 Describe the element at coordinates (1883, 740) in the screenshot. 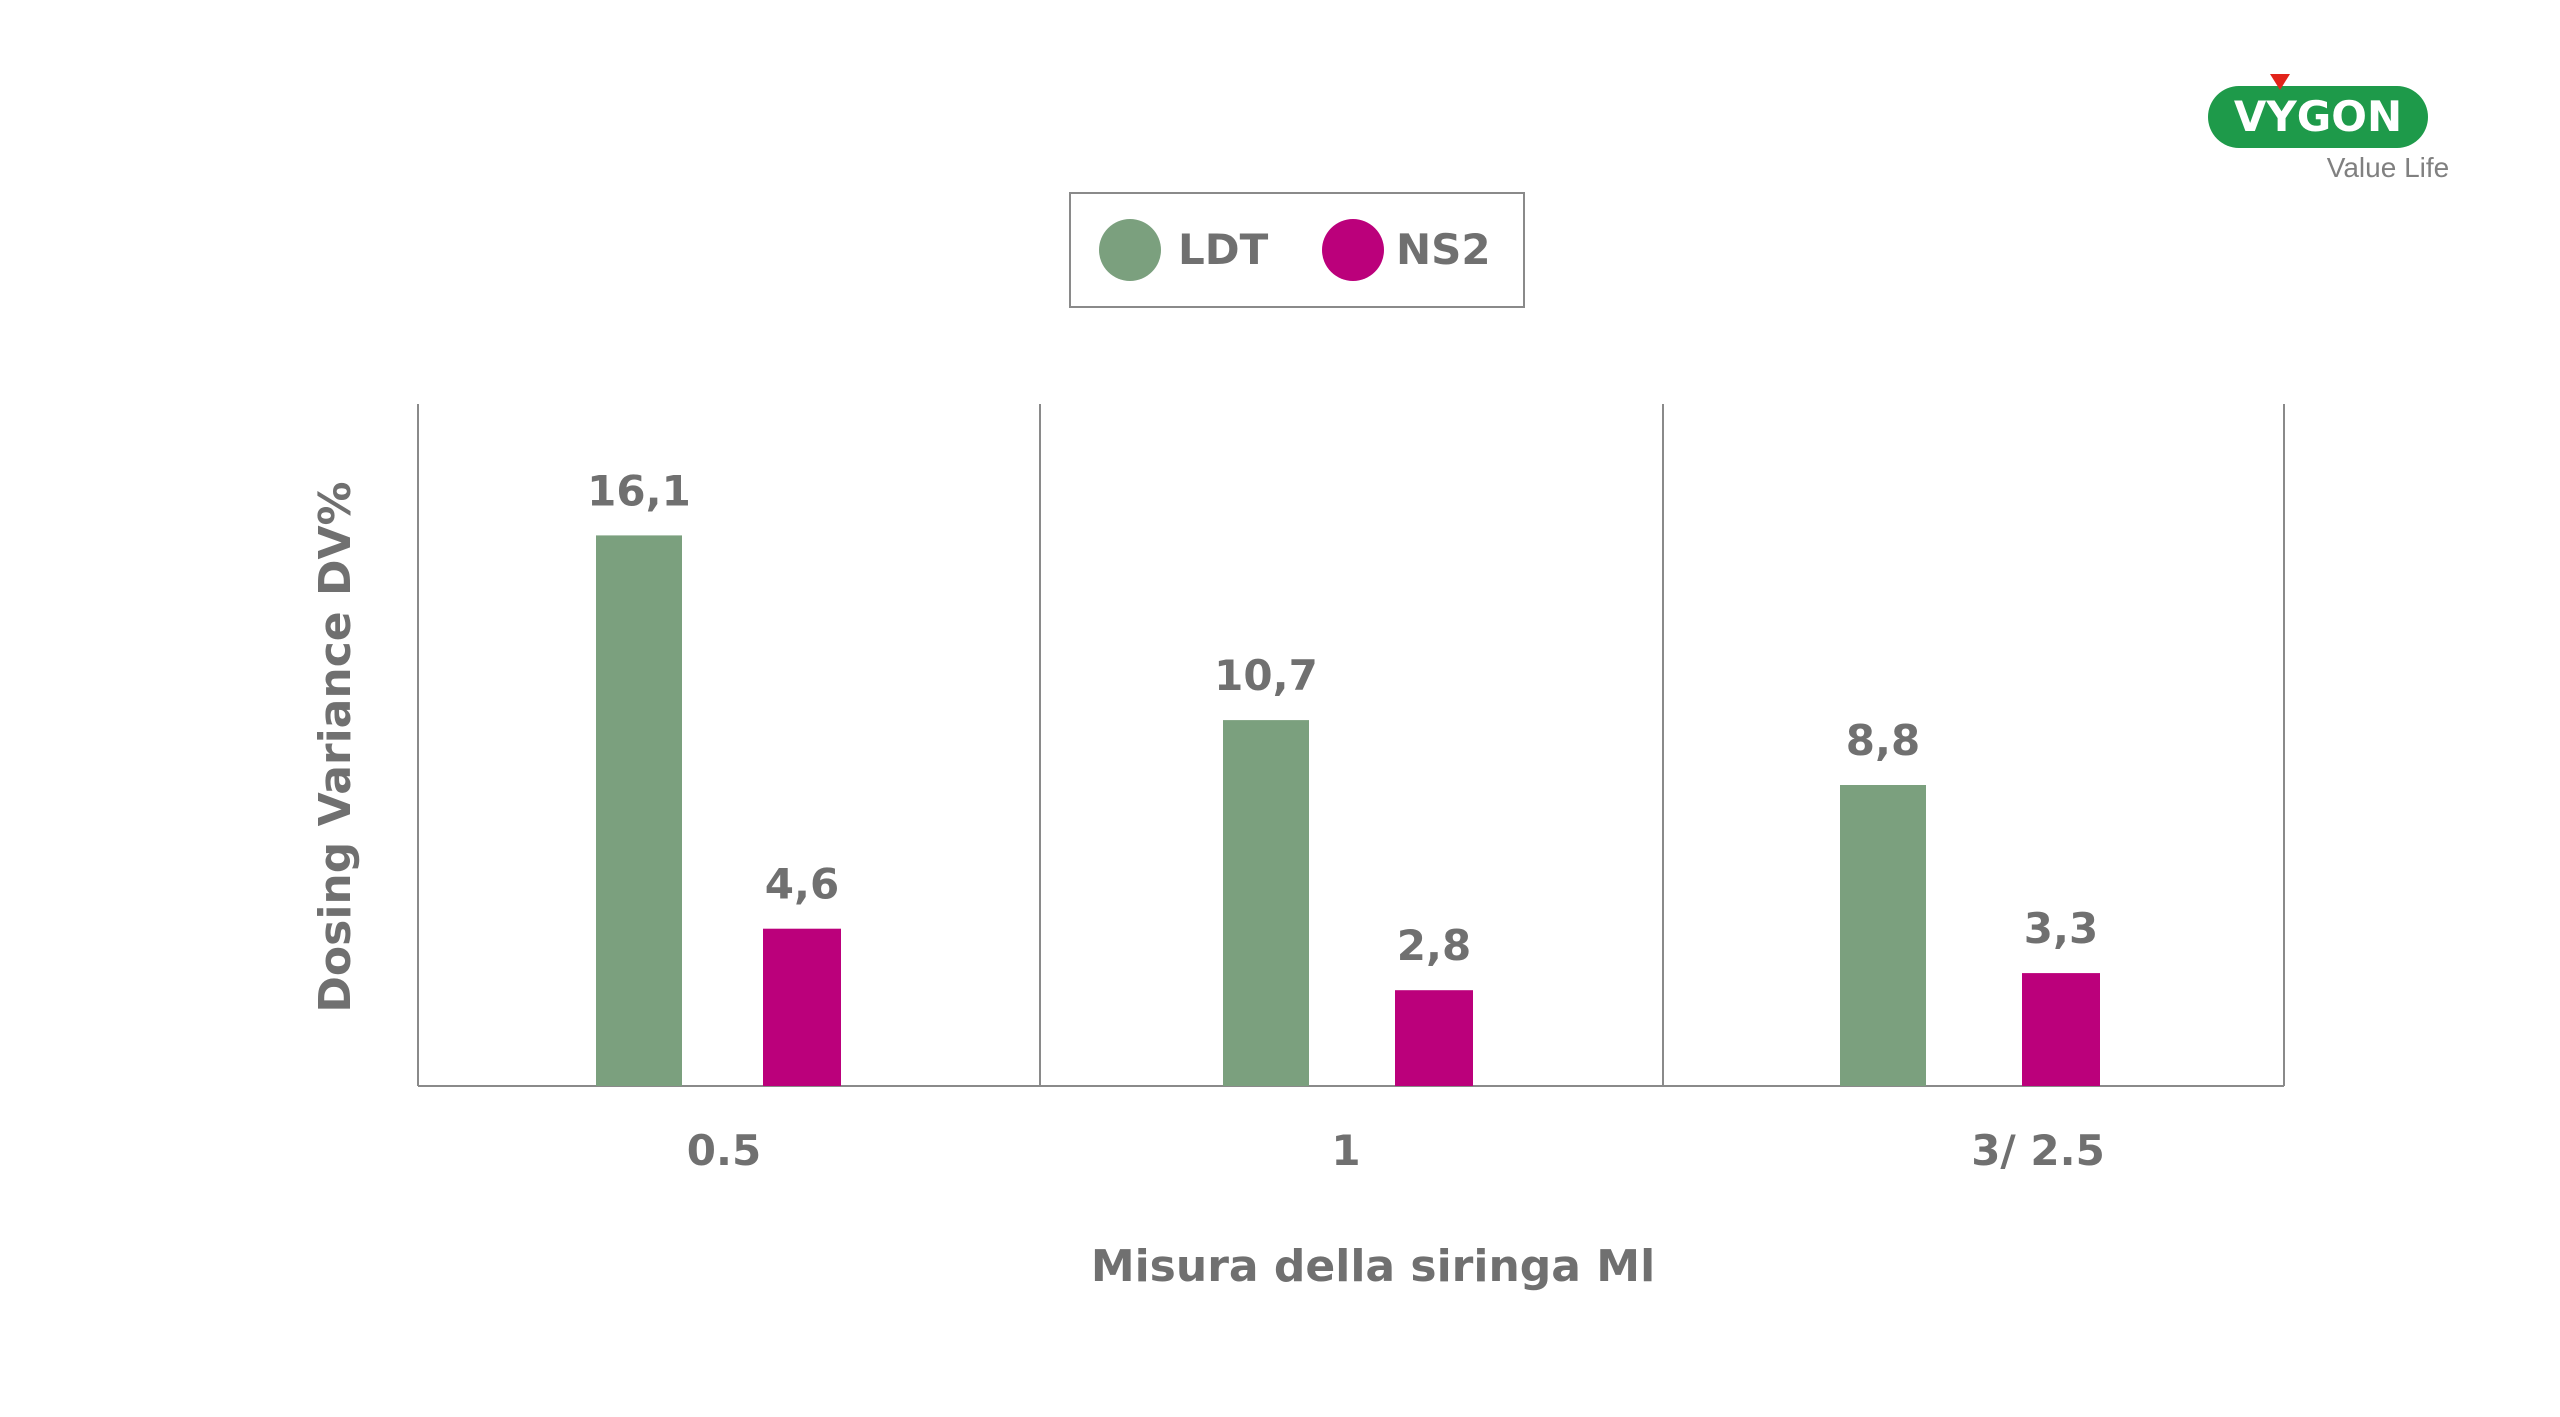

I see `data-label-ldt-2: 8,8` at that location.